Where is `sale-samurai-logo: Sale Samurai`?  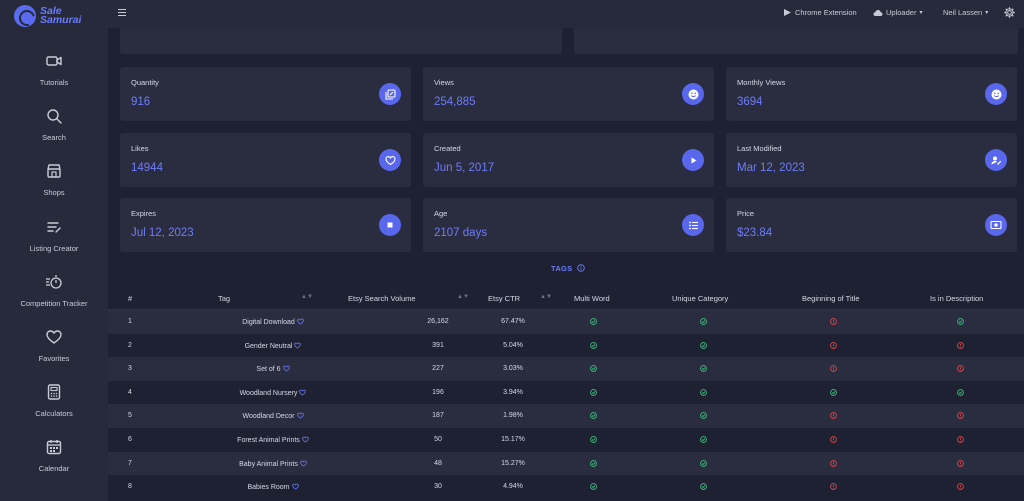 sale-samurai-logo: Sale Samurai is located at coordinates (59, 16).